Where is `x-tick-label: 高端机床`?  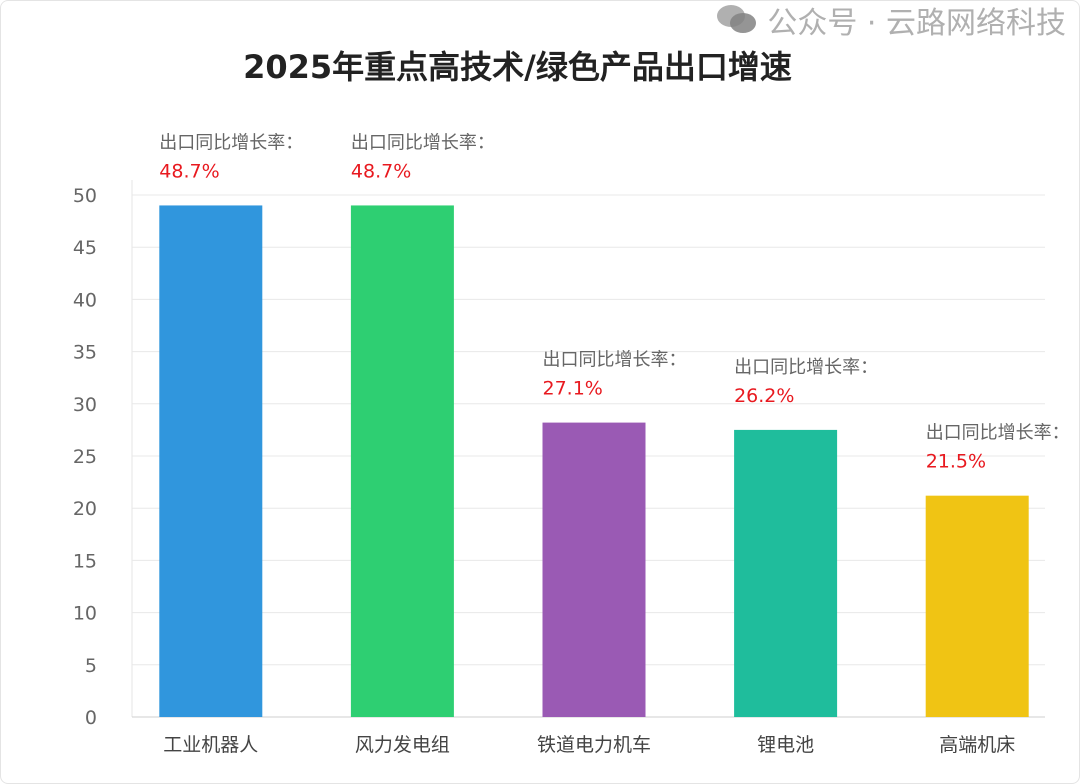 x-tick-label: 高端机床 is located at coordinates (977, 745).